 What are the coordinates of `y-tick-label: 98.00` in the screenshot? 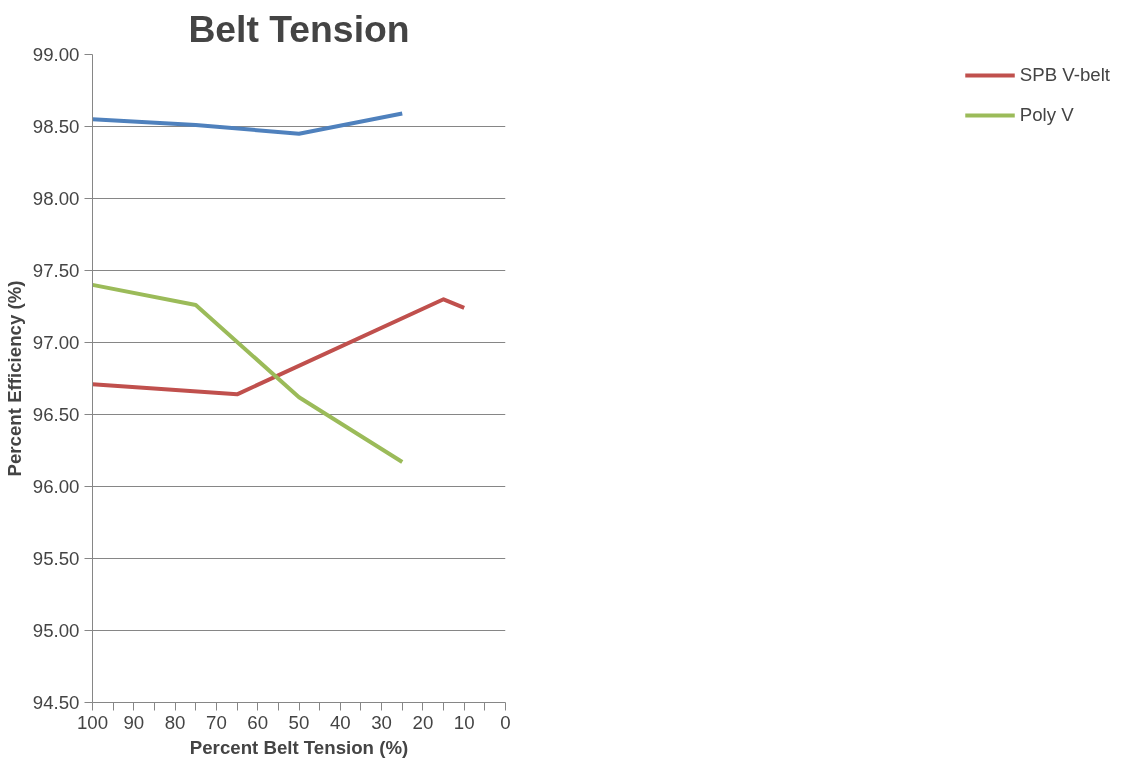 It's located at (56, 198).